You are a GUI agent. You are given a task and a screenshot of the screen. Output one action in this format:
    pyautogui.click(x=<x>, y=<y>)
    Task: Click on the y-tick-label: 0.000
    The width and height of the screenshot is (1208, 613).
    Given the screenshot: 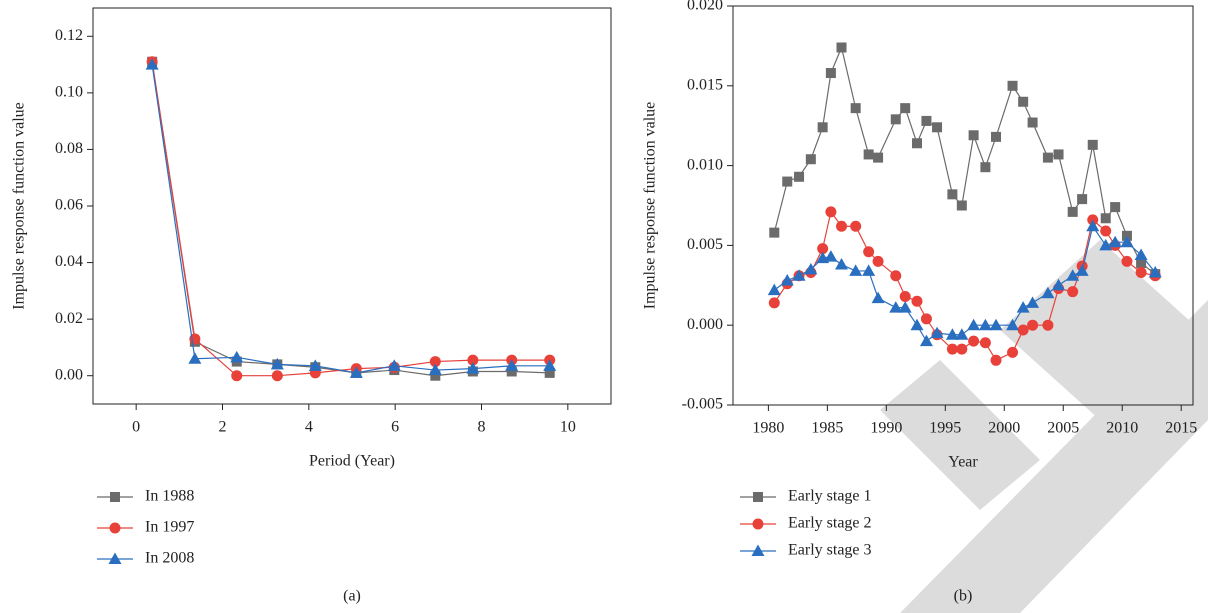 What is the action you would take?
    pyautogui.click(x=705, y=324)
    